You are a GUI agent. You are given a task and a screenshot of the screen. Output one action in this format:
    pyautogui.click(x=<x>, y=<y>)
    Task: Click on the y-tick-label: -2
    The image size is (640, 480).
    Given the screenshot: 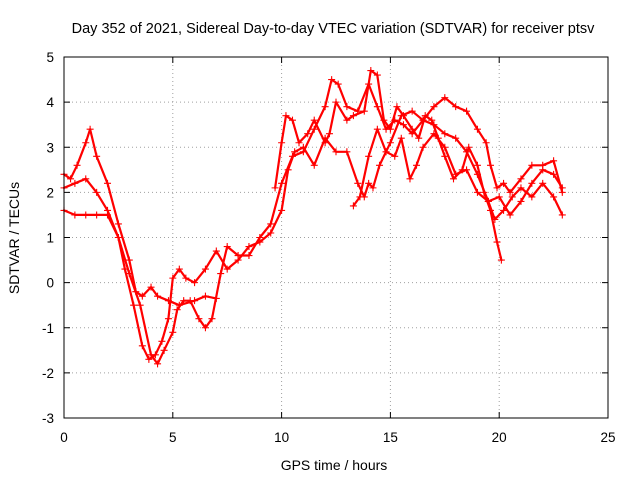 What is the action you would take?
    pyautogui.click(x=48, y=373)
    